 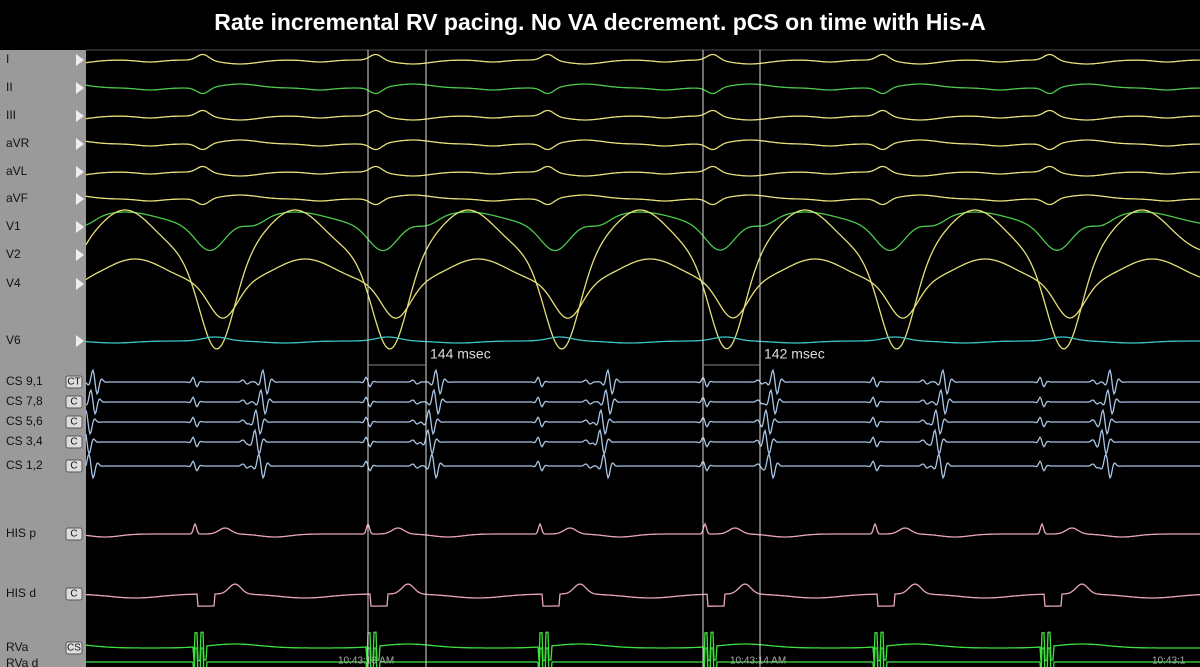 What do you see at coordinates (7, 59) in the screenshot?
I see `channel-label: I` at bounding box center [7, 59].